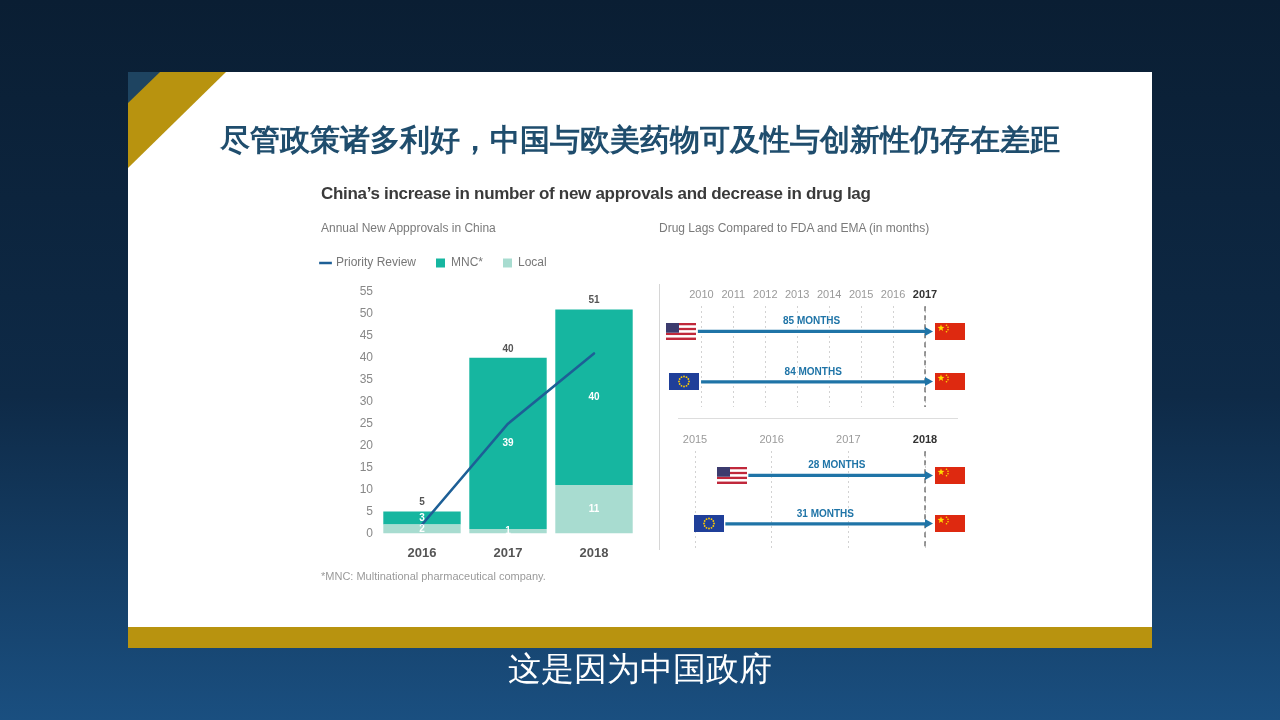 The height and width of the screenshot is (720, 1280). Describe the element at coordinates (366, 422) in the screenshot. I see `y-tick-label: 25` at that location.